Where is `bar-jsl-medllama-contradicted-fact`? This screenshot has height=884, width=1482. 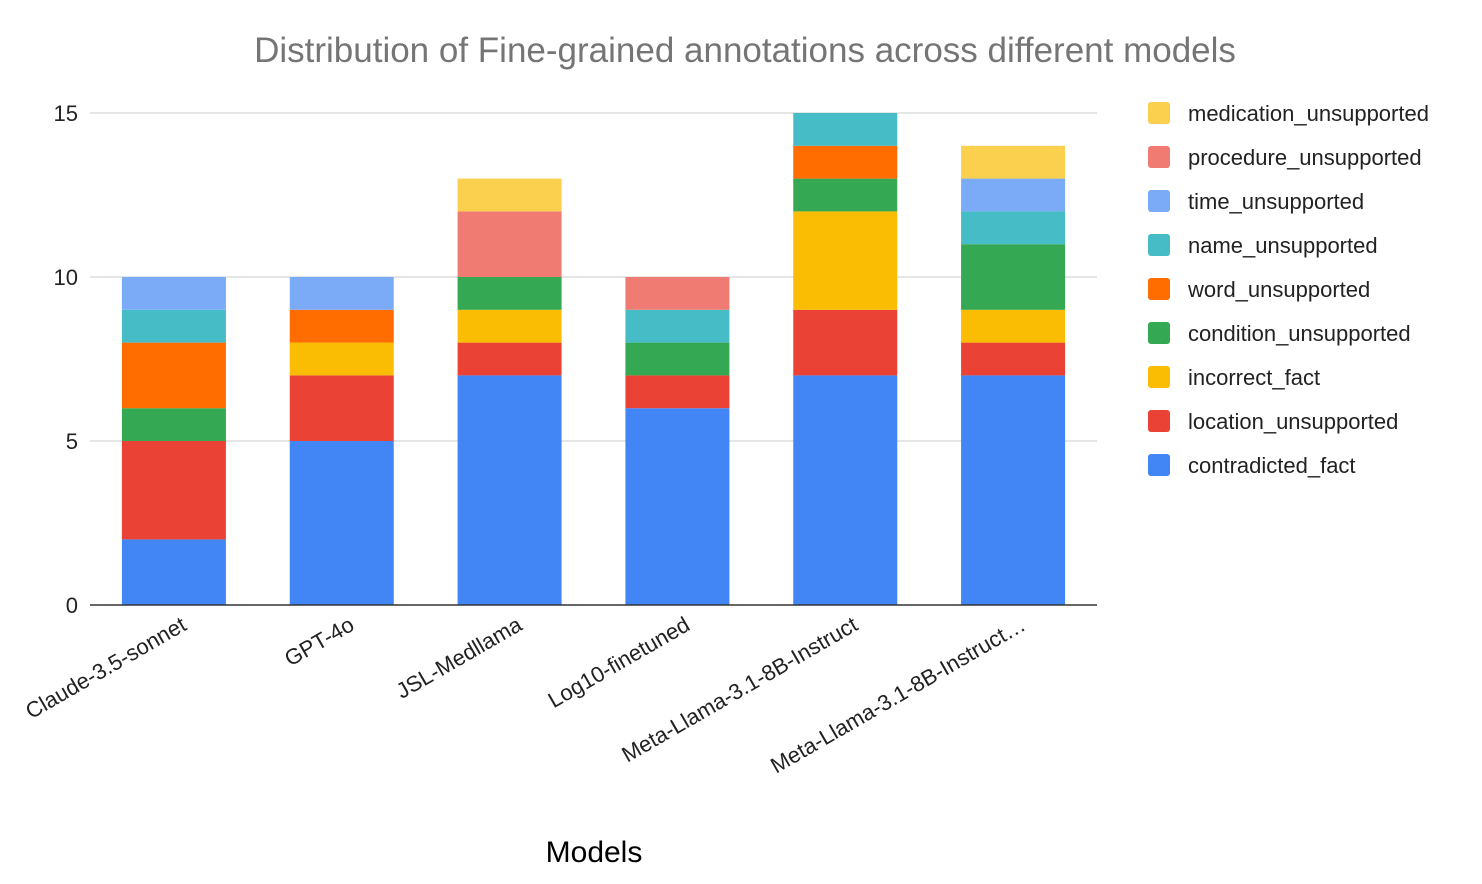 bar-jsl-medllama-contradicted-fact is located at coordinates (509, 490).